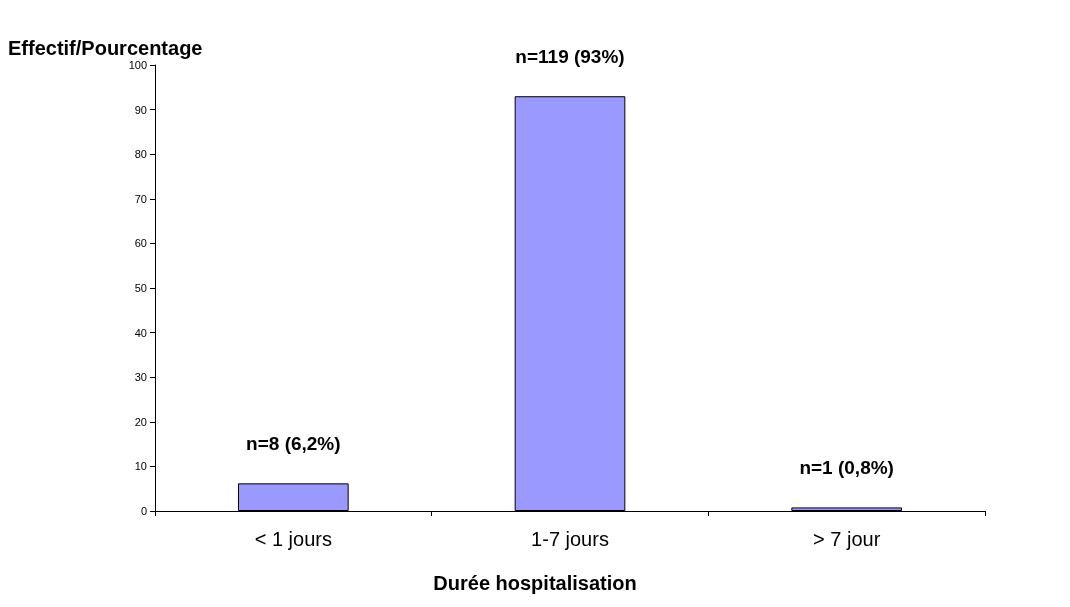 The height and width of the screenshot is (607, 1070). I want to click on y-tick-label: 30, so click(140, 377).